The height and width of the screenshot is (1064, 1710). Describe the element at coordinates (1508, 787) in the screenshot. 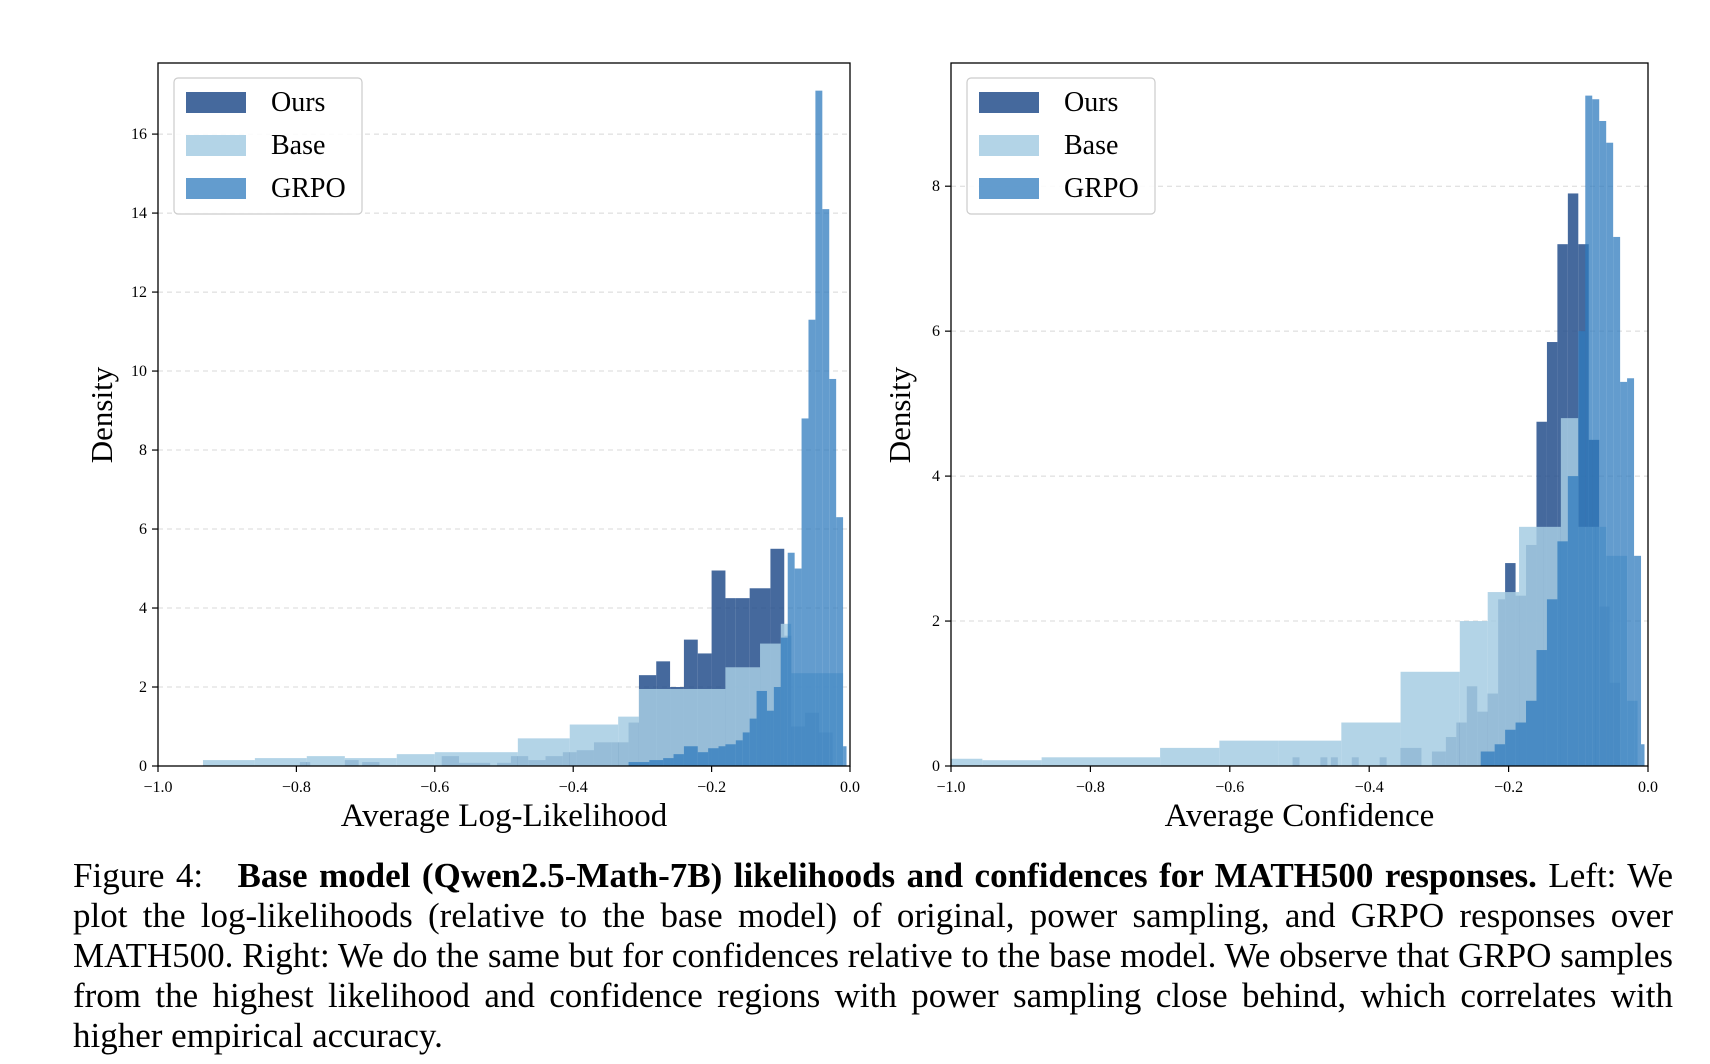

I see `x-tick-label: −0.2` at that location.